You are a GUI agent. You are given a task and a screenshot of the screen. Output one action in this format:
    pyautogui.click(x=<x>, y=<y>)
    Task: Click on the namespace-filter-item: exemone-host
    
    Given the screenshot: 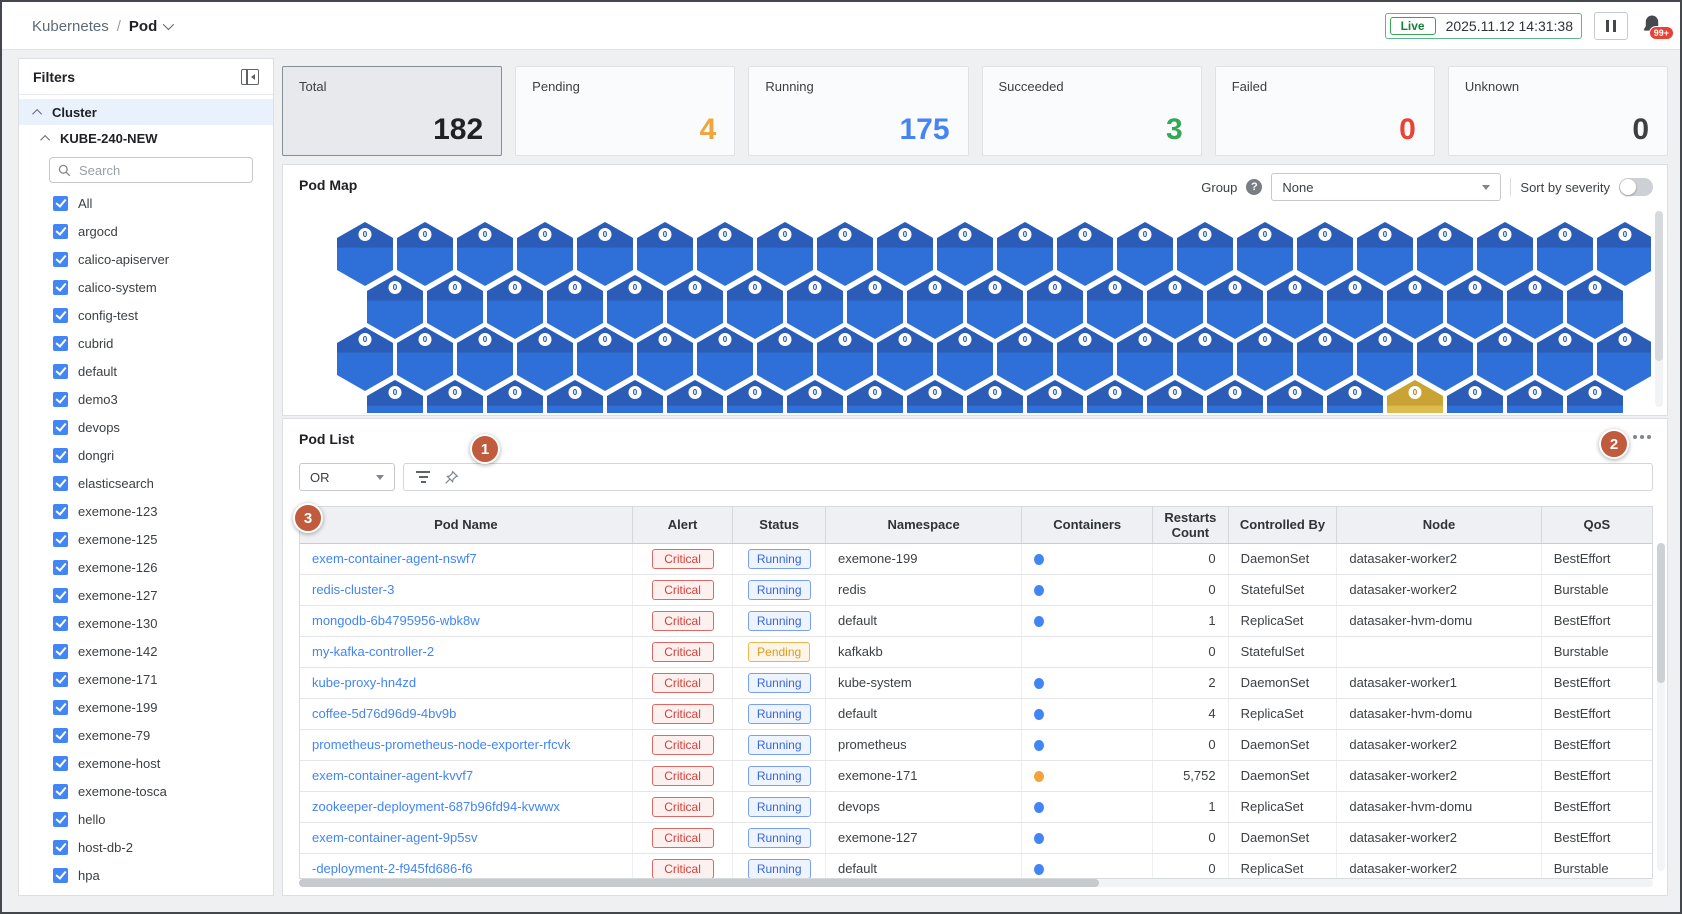 What is the action you would take?
    pyautogui.click(x=146, y=763)
    